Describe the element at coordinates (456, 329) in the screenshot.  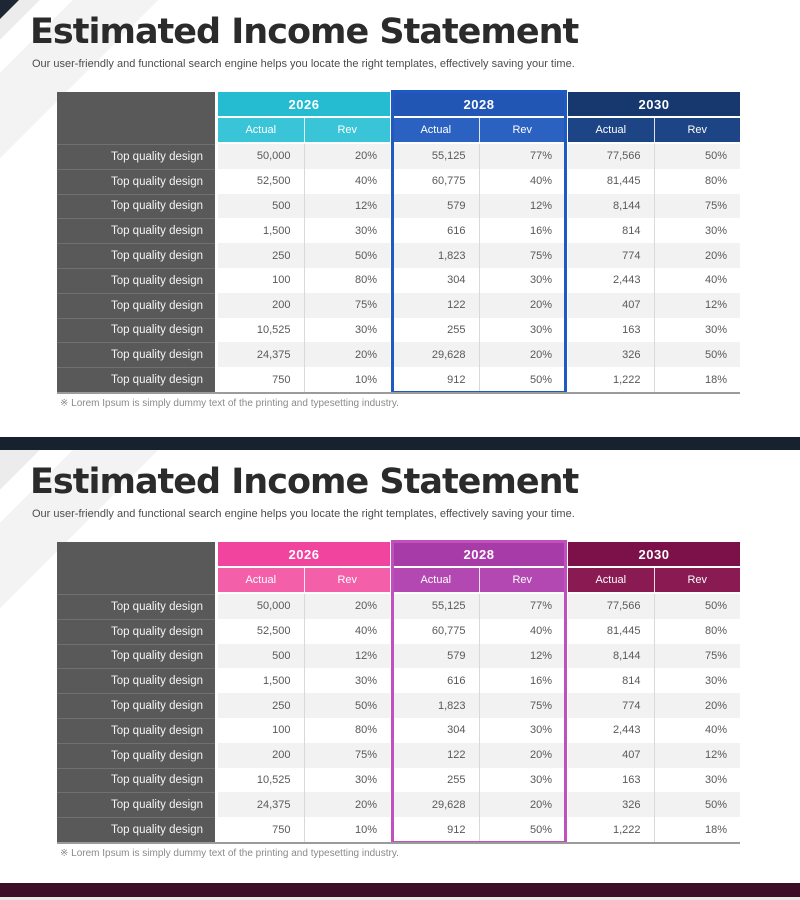
I see `value-cell: 255` at that location.